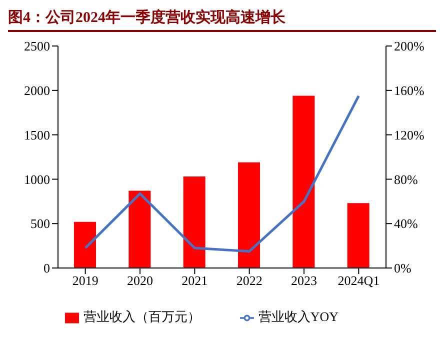  I want to click on y-tick-label: 2500, so click(37, 46).